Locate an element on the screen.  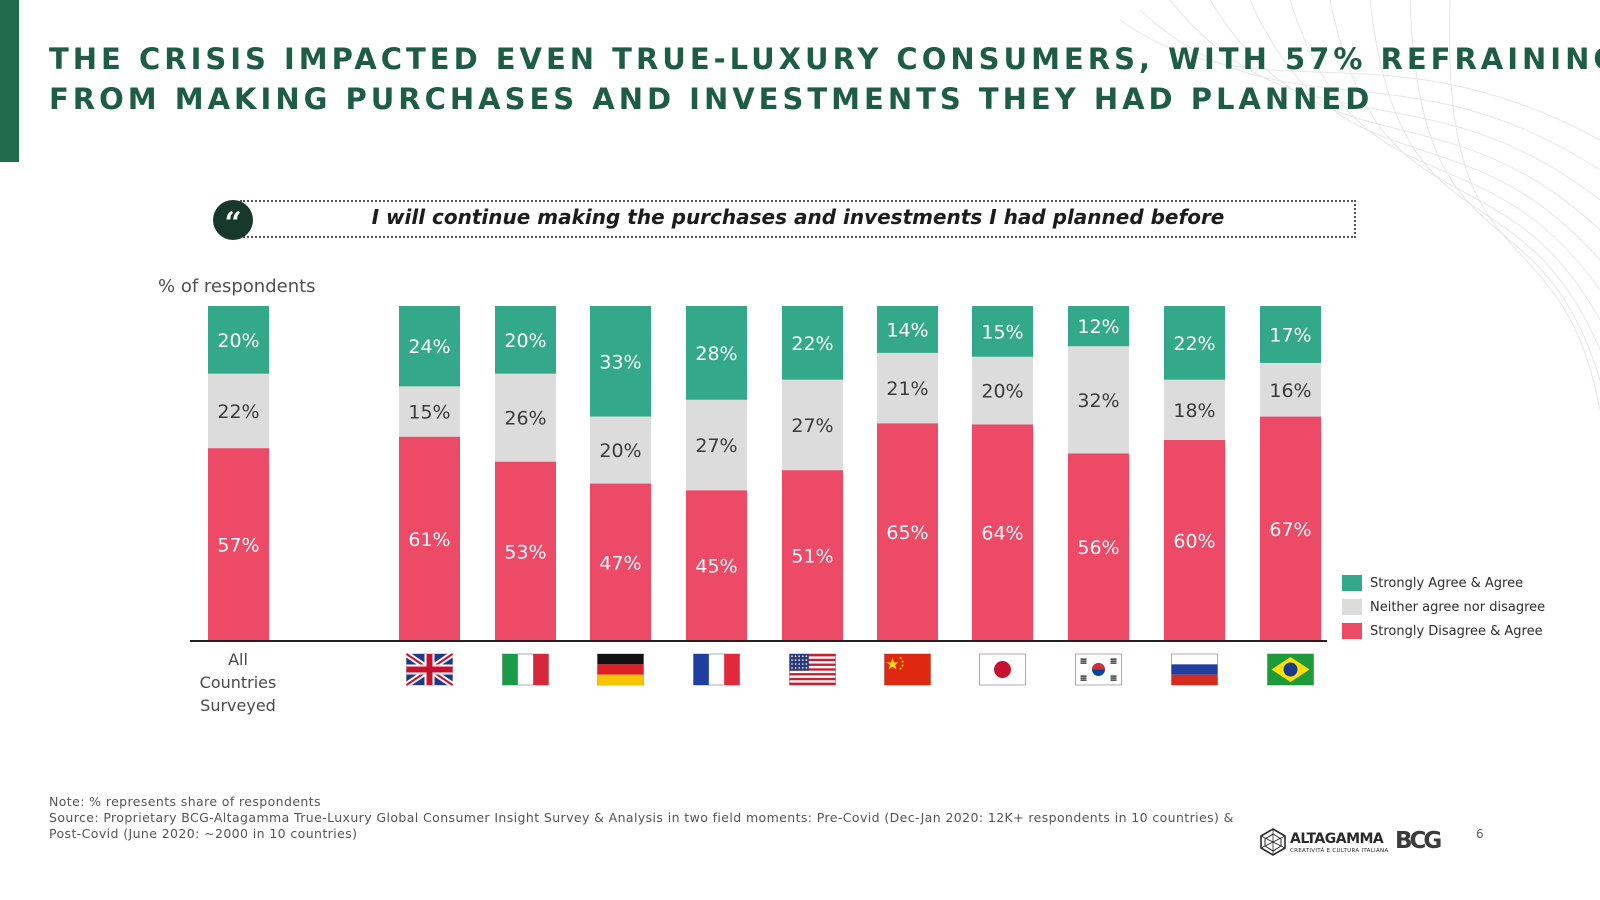
data-label: 67% is located at coordinates (1290, 530).